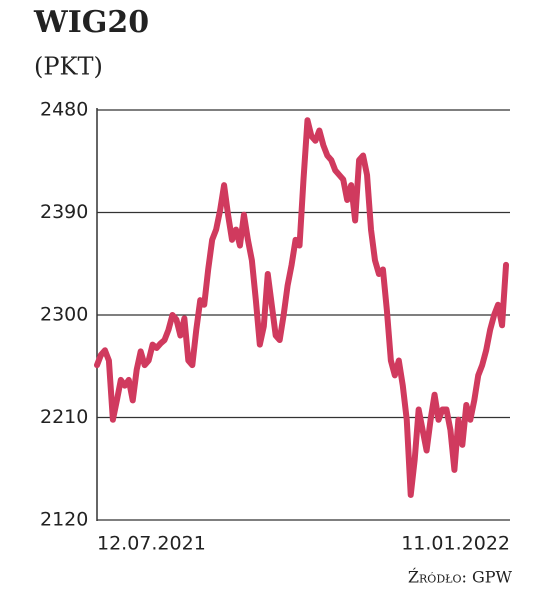  Describe the element at coordinates (91, 22) in the screenshot. I see `chart-title: WIG20` at that location.